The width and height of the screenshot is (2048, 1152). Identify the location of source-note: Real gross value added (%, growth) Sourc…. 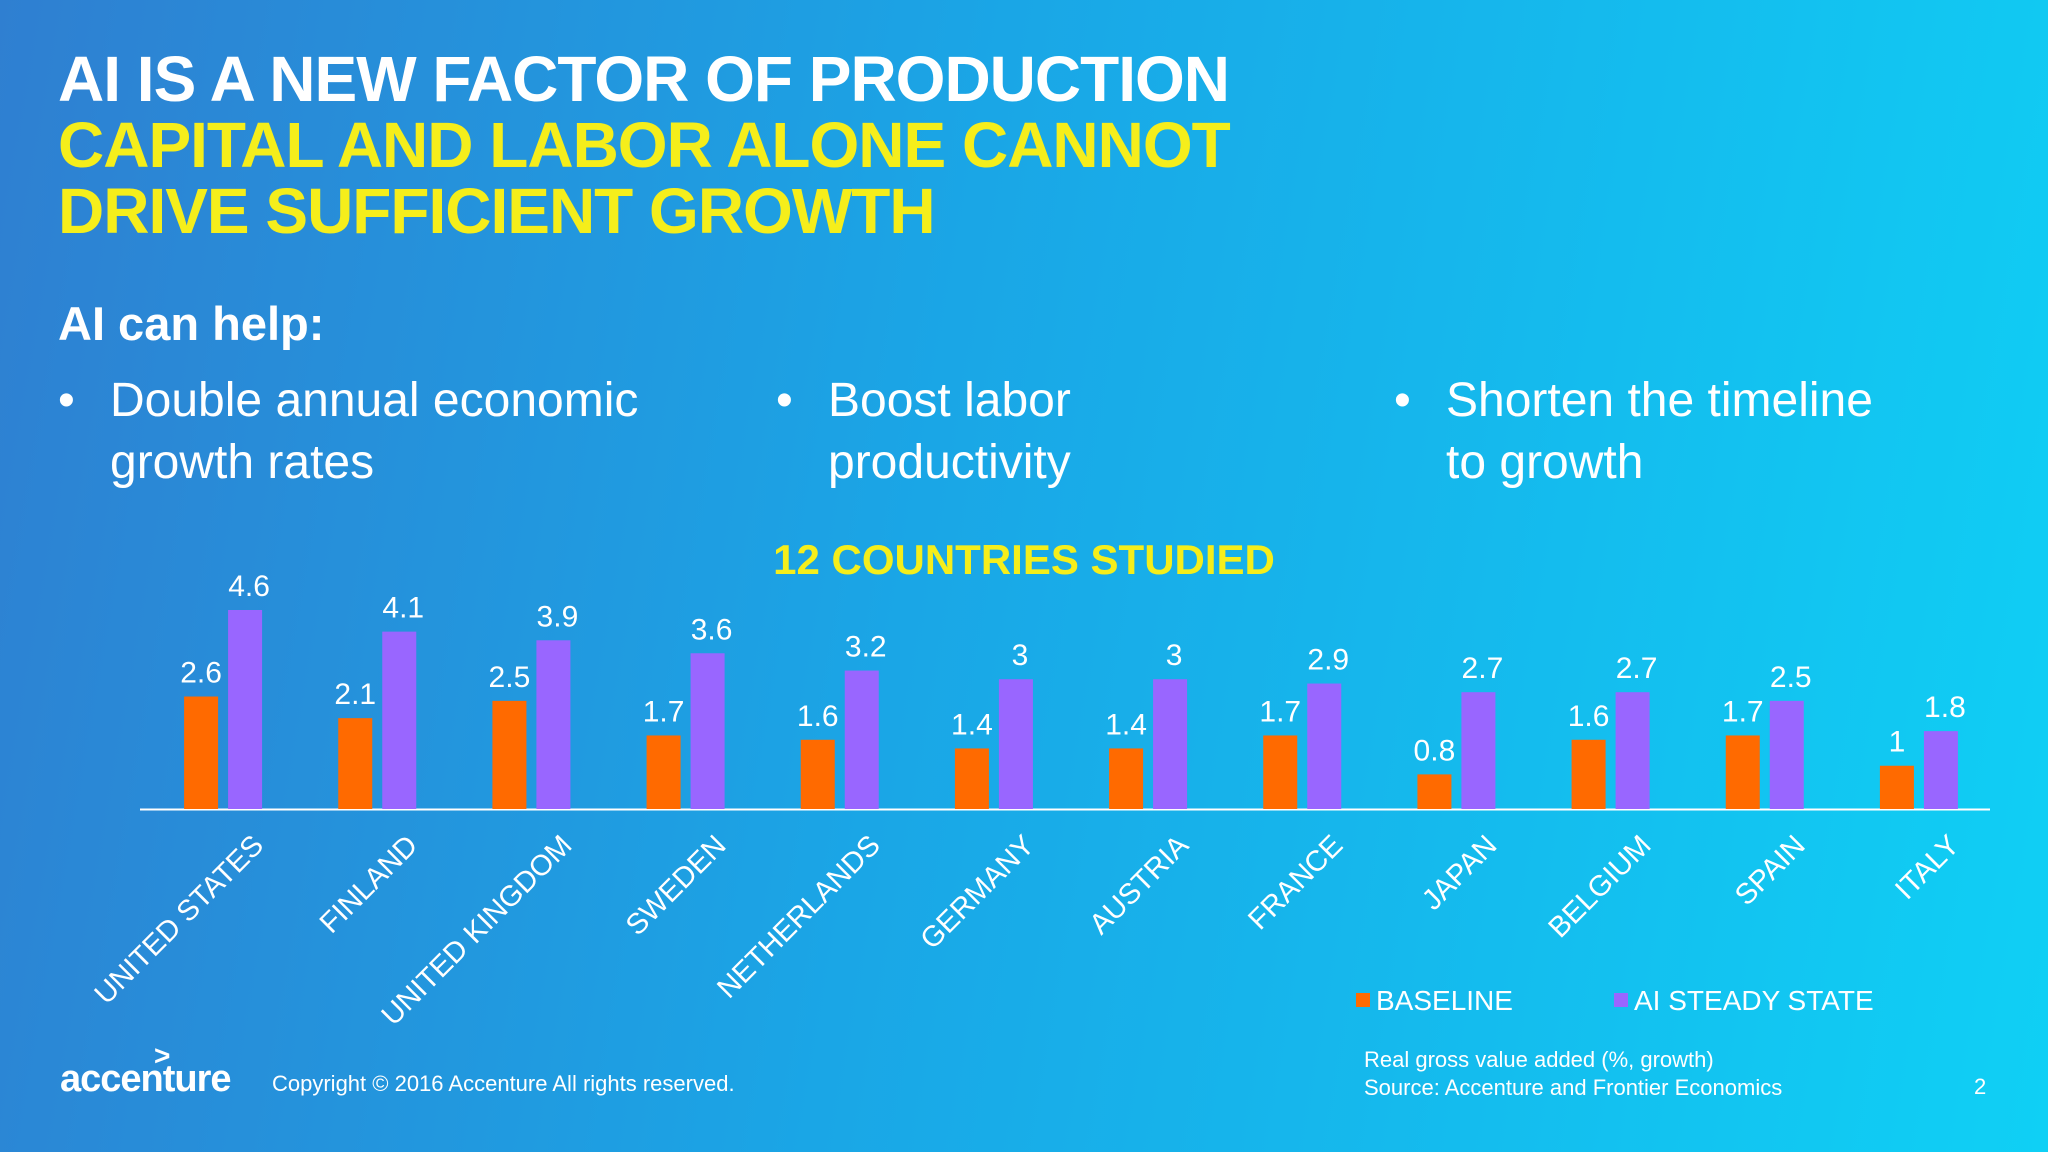
(1573, 1074).